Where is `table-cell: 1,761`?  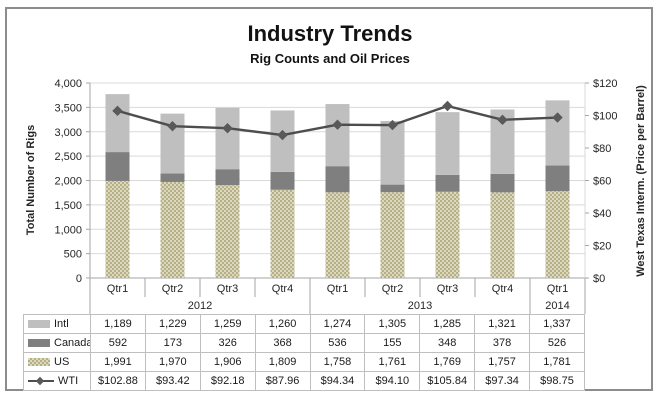 table-cell: 1,761 is located at coordinates (392, 362).